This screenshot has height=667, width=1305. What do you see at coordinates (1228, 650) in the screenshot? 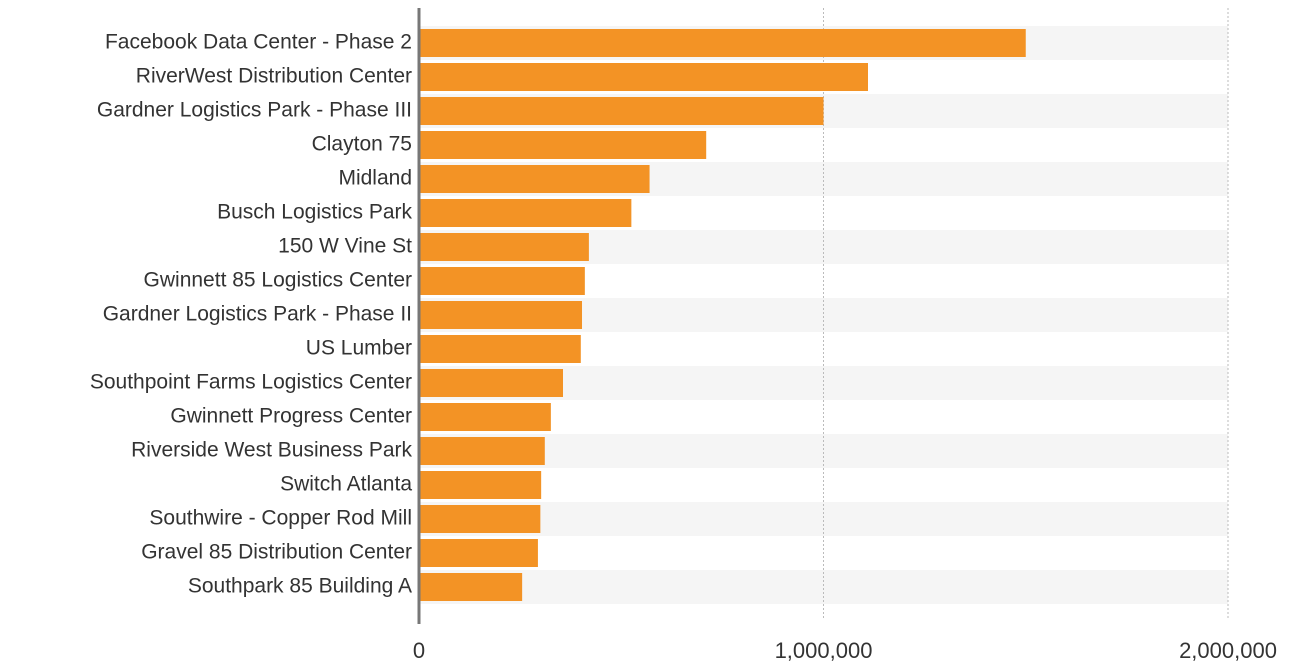
I see `x-tick-label: 2,000,000` at bounding box center [1228, 650].